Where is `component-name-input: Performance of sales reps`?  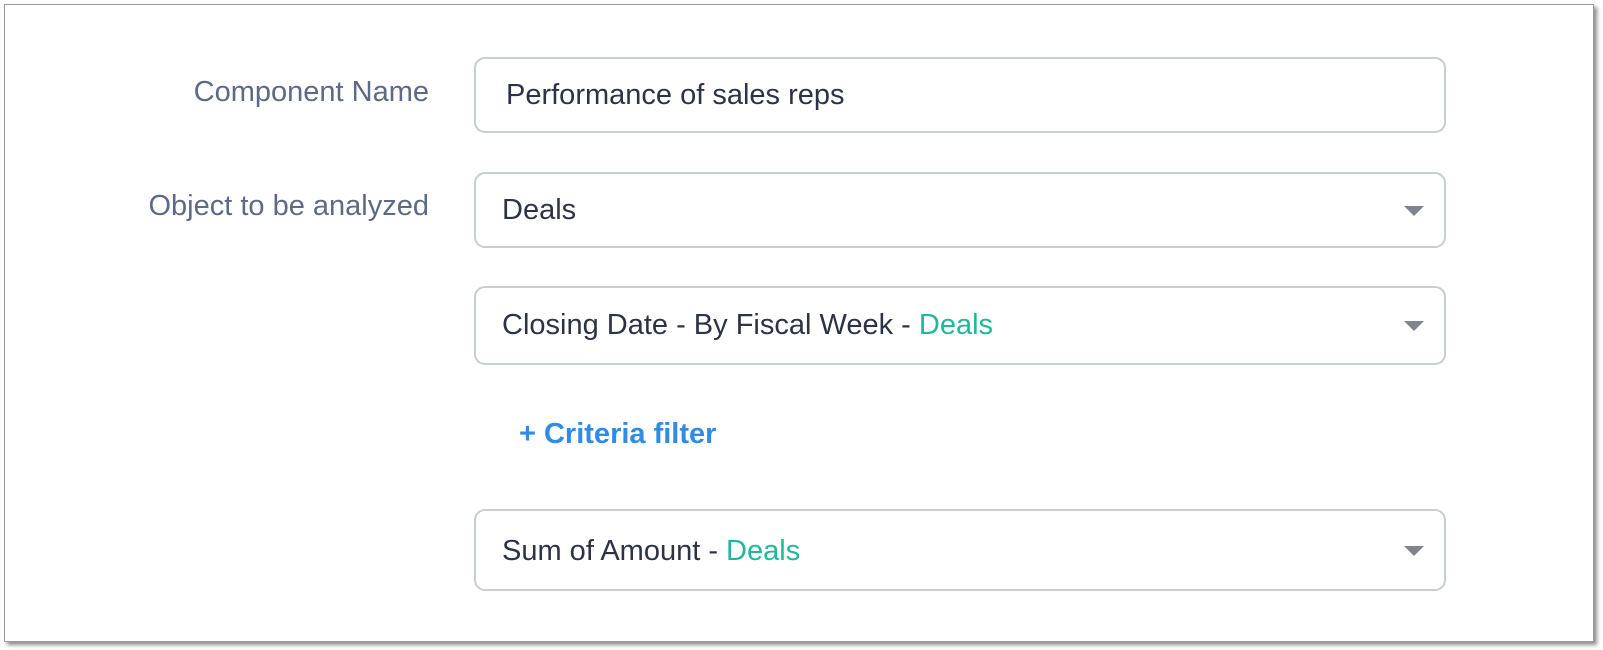 component-name-input: Performance of sales reps is located at coordinates (960, 95).